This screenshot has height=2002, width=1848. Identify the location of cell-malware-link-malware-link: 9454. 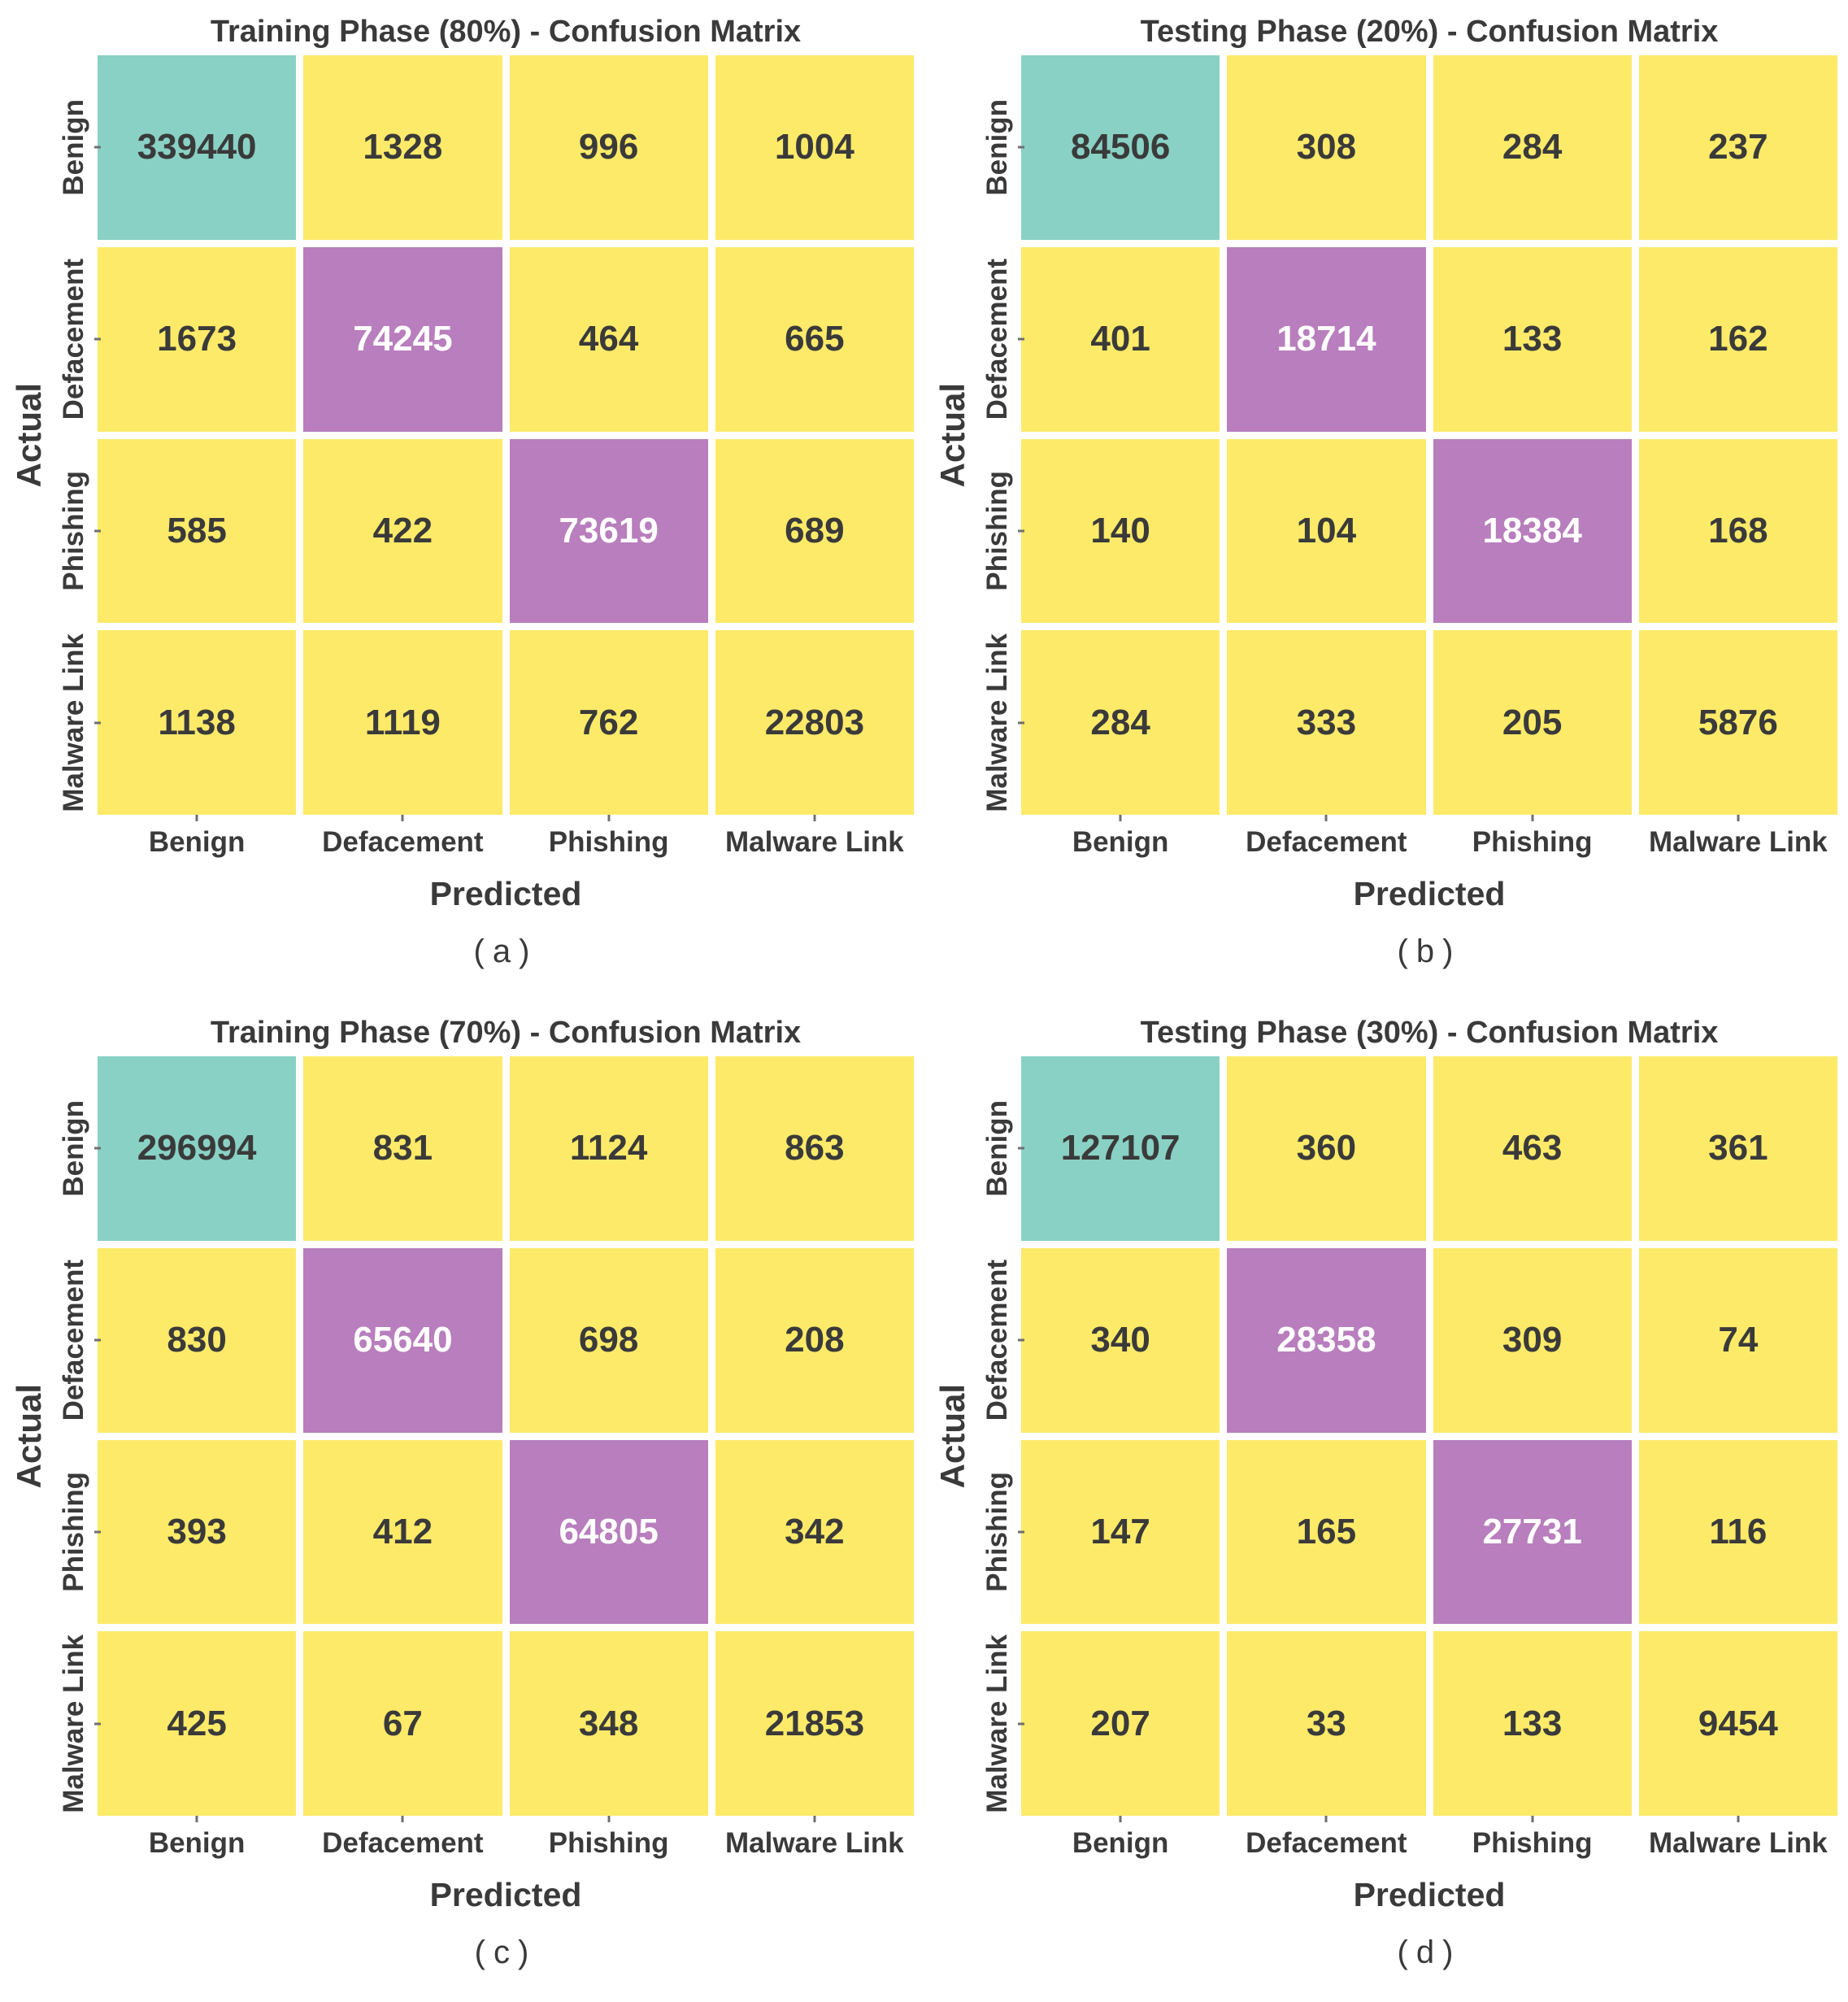
(1737, 1723).